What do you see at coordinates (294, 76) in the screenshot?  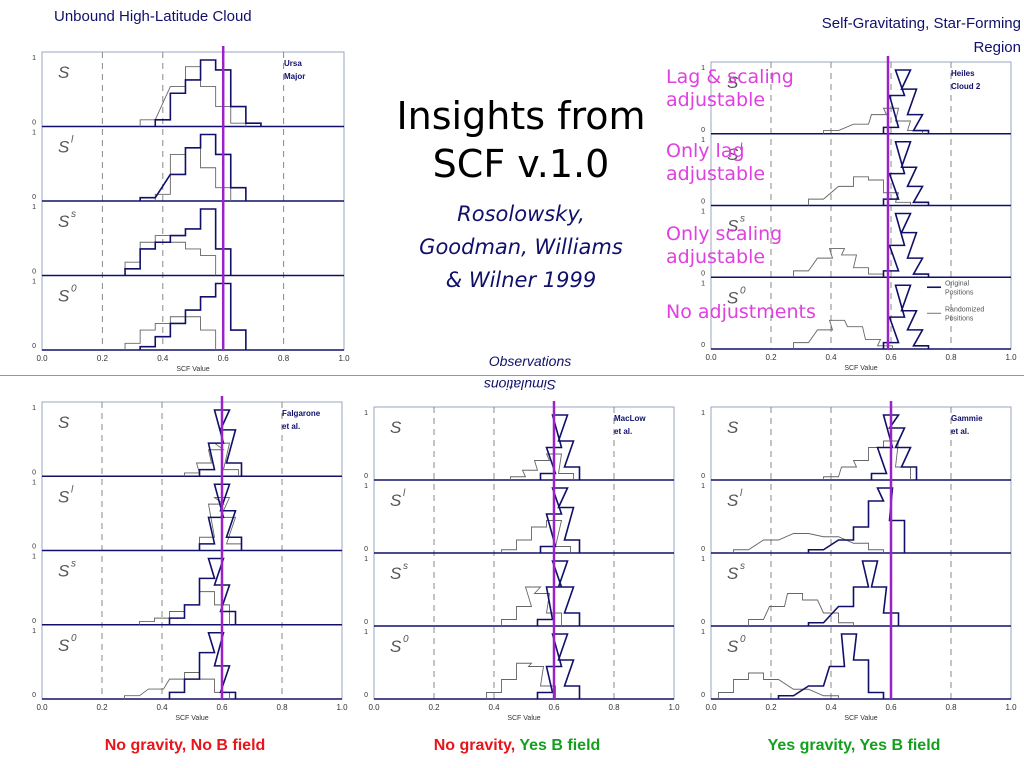 I see `dataset-tag: Major` at bounding box center [294, 76].